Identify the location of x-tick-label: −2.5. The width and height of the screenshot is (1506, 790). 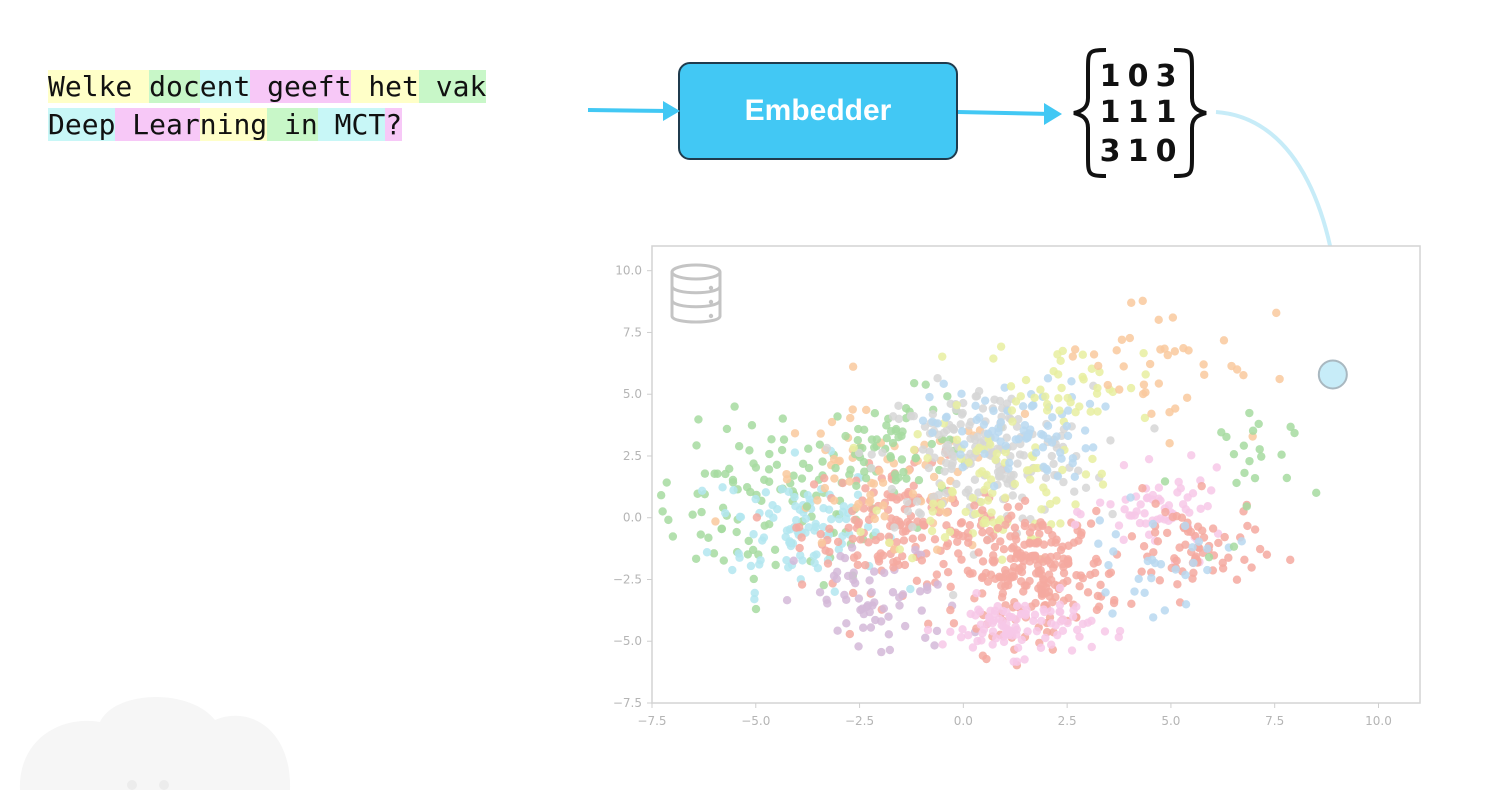
(859, 721).